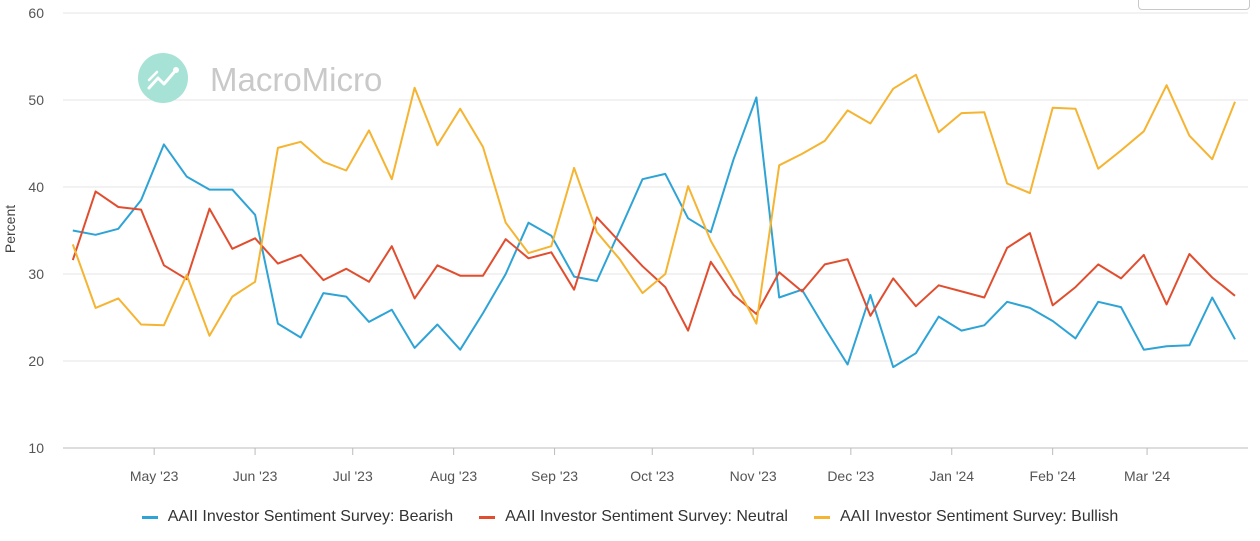 The image size is (1260, 541). What do you see at coordinates (36, 100) in the screenshot?
I see `y-tick-label: 50` at bounding box center [36, 100].